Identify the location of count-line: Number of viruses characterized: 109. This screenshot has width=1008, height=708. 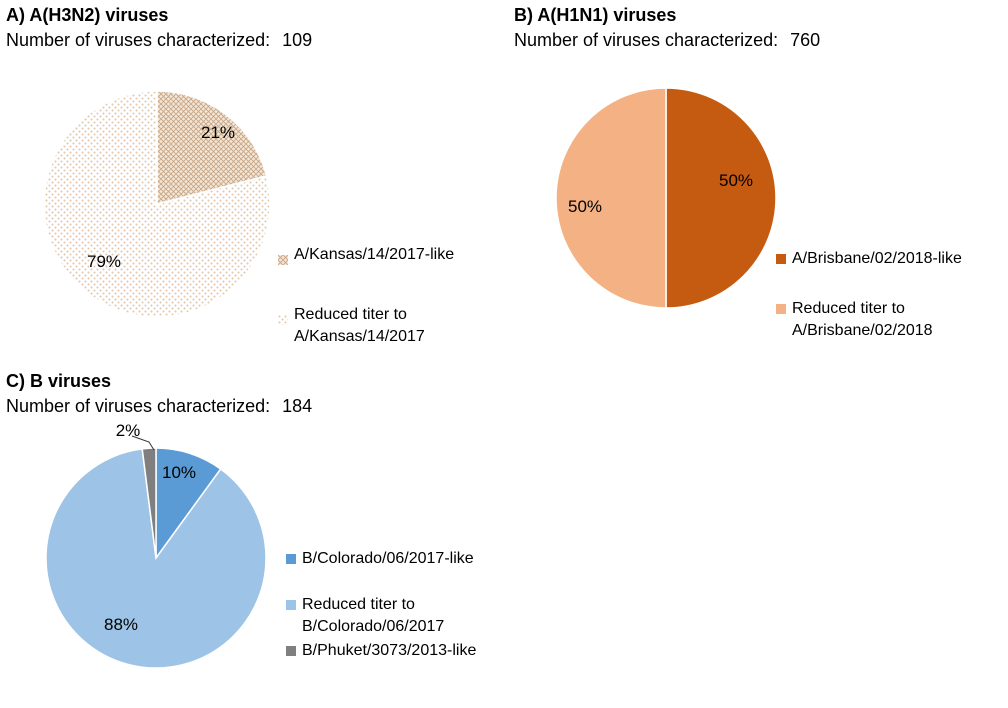
(159, 40).